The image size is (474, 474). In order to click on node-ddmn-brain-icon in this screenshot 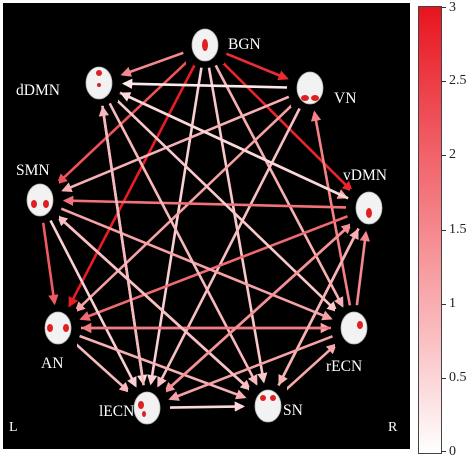, I will do `click(99, 83)`.